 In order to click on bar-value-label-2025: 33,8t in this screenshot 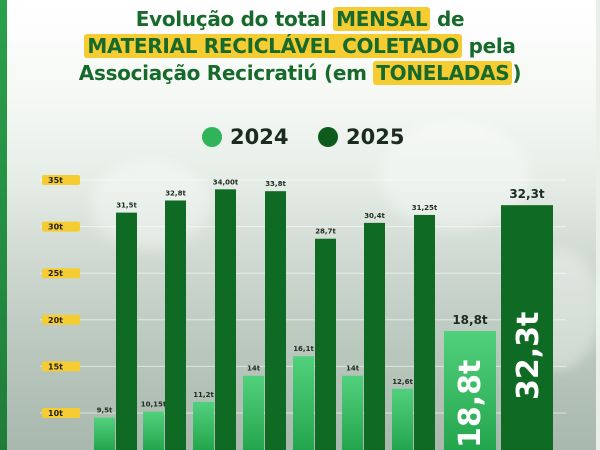, I will do `click(275, 184)`.